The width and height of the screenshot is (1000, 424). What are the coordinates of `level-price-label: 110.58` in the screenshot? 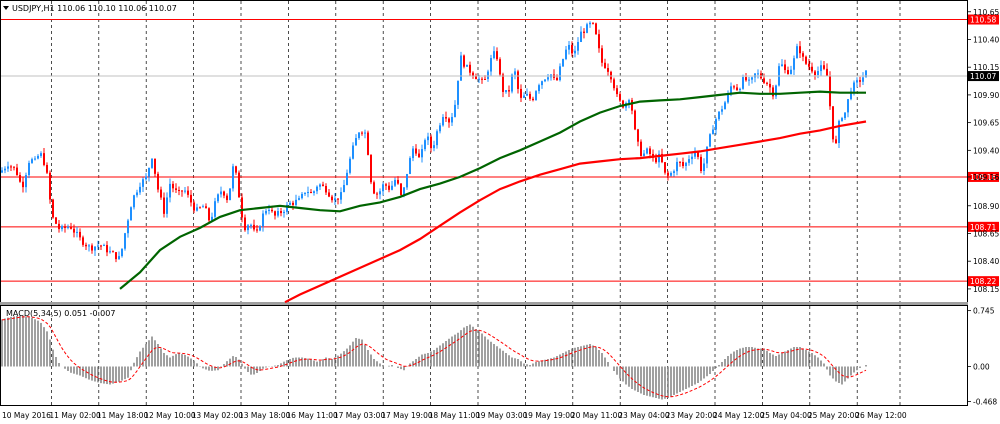 It's located at (983, 20).